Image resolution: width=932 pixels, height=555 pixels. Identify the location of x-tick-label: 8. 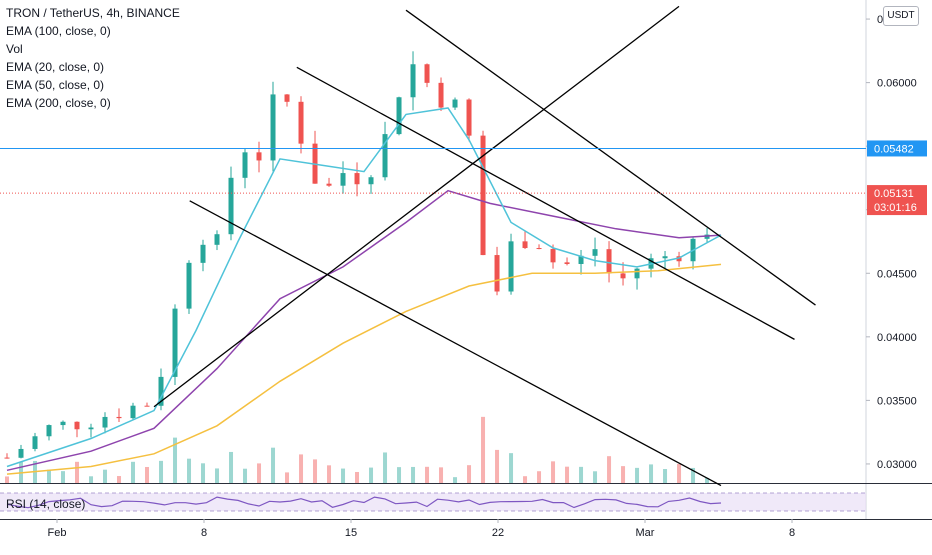
(792, 533).